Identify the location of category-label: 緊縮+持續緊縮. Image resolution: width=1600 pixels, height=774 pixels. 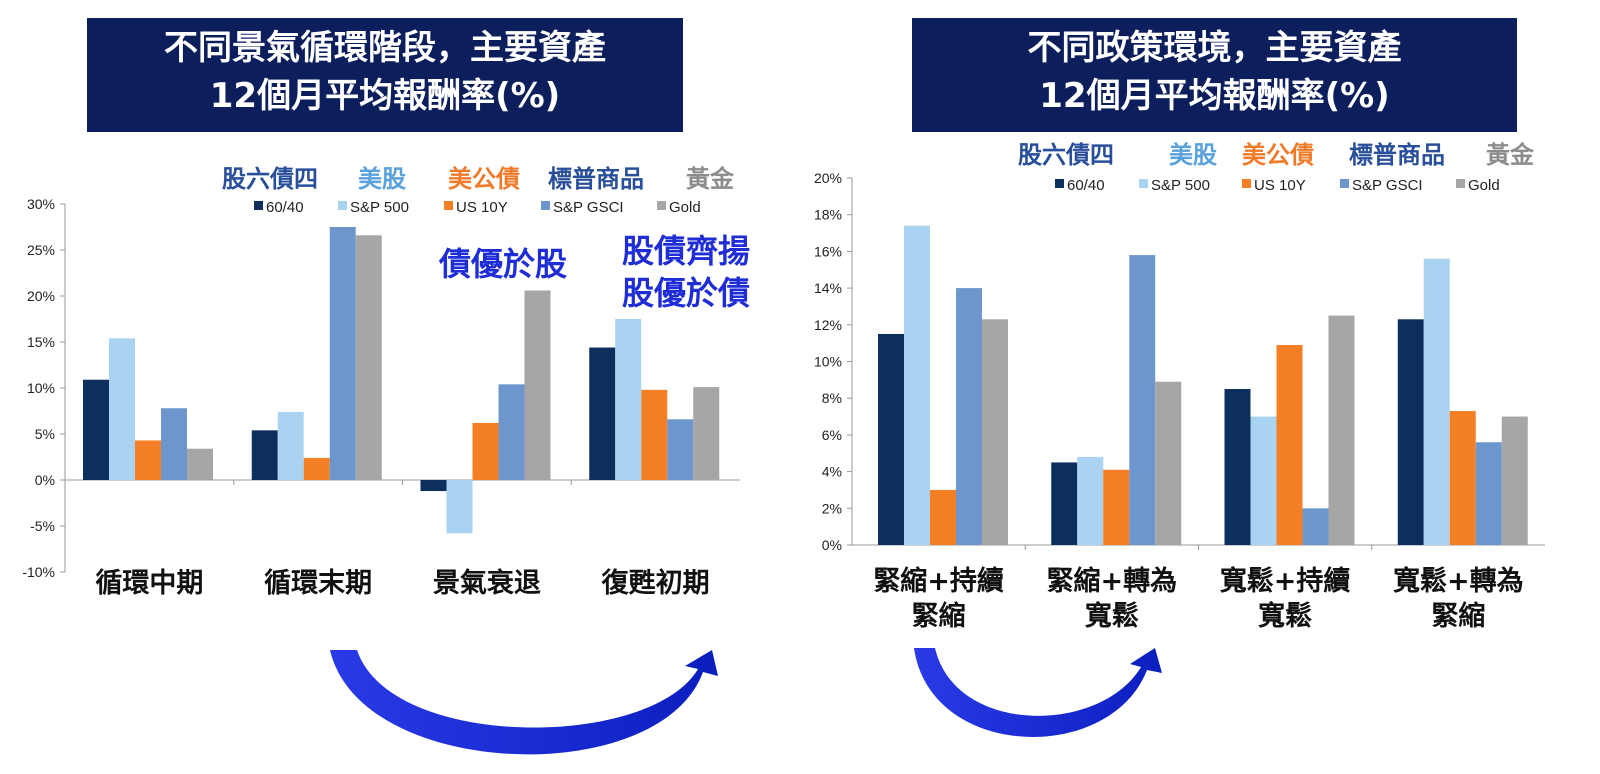
(938, 598).